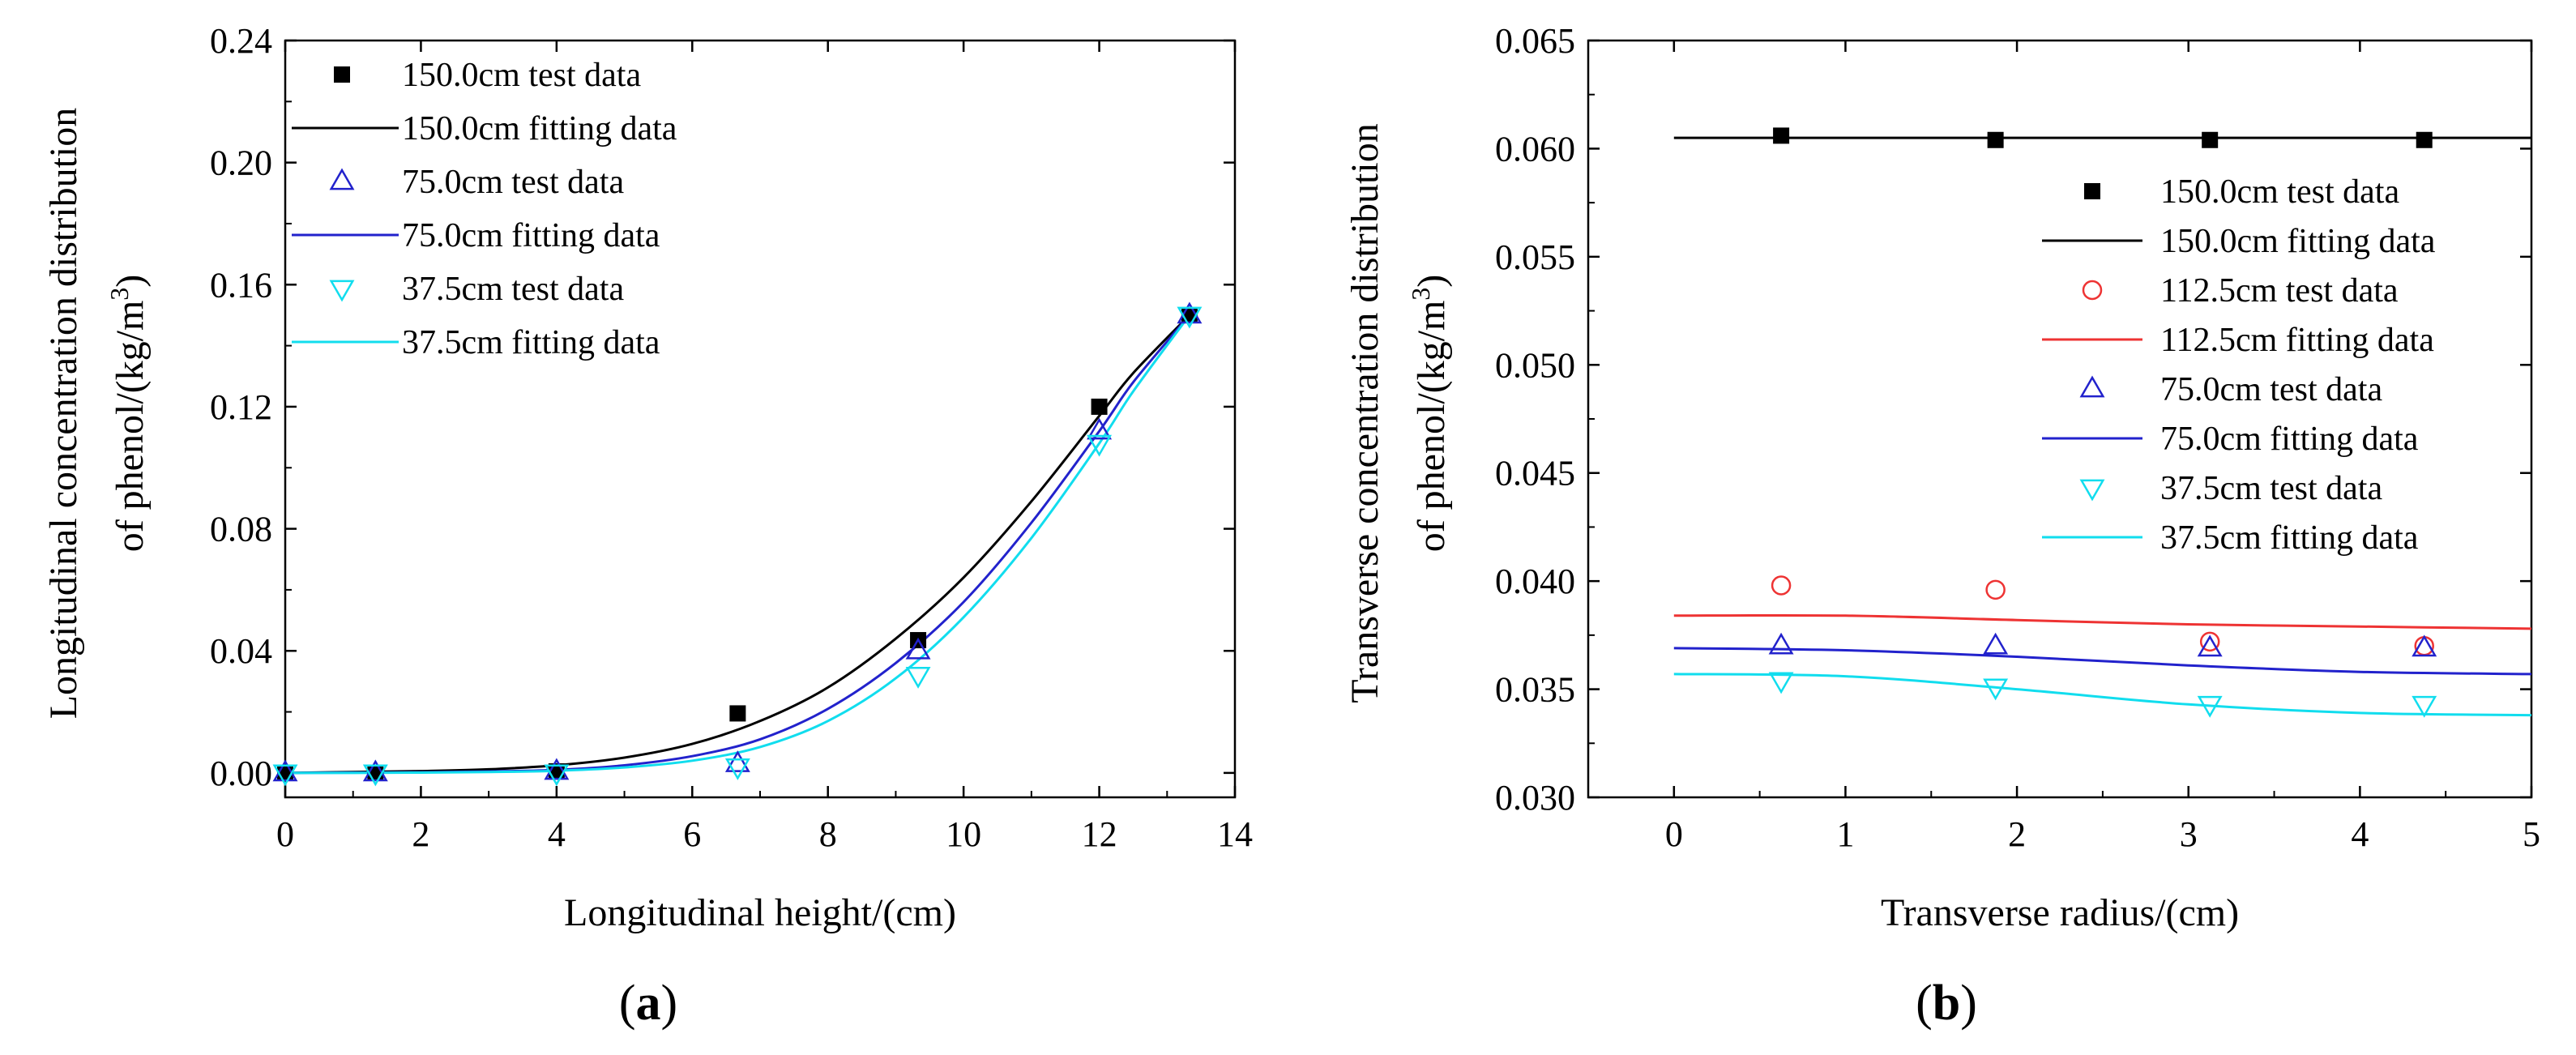  Describe the element at coordinates (1535, 473) in the screenshot. I see `y-tick-label: 0.045` at that location.